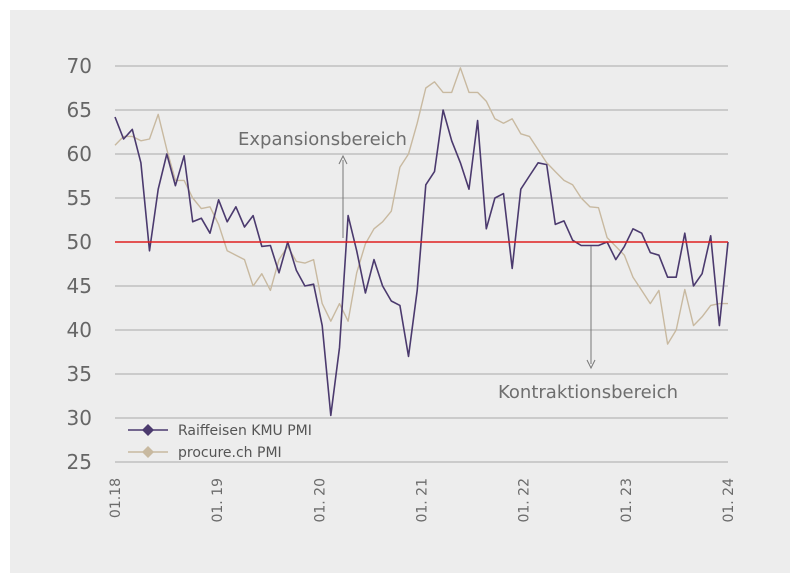 The height and width of the screenshot is (583, 800). What do you see at coordinates (729, 500) in the screenshot?
I see `x-tick-label: 01. 24` at bounding box center [729, 500].